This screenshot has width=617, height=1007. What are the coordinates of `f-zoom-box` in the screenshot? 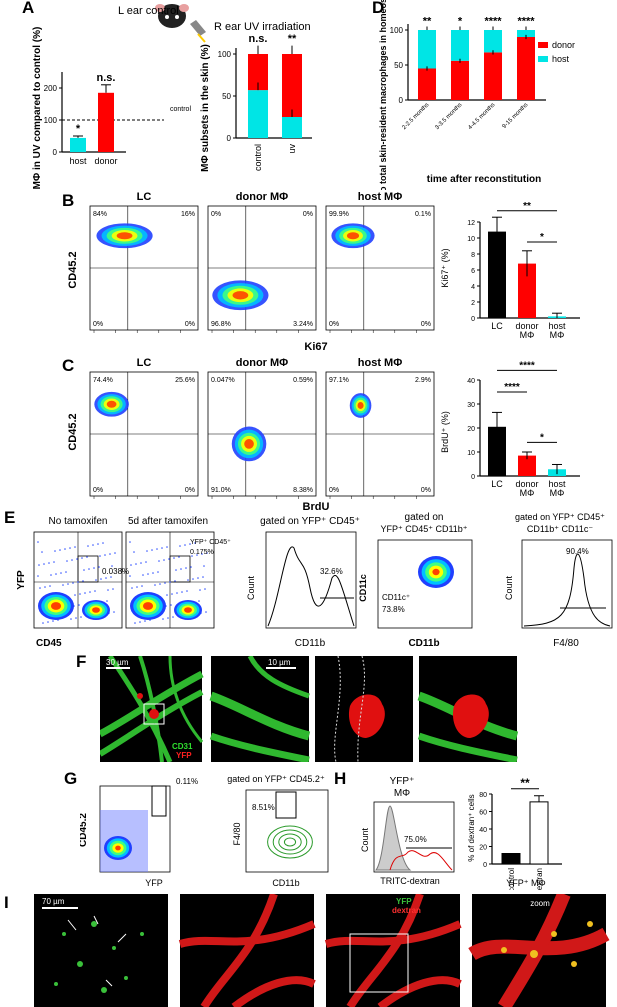 It's located at (154, 714).